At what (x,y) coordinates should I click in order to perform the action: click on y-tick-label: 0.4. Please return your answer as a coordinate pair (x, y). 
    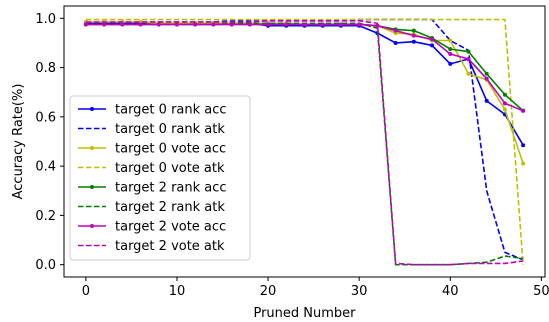
    Looking at the image, I should click on (45, 167).